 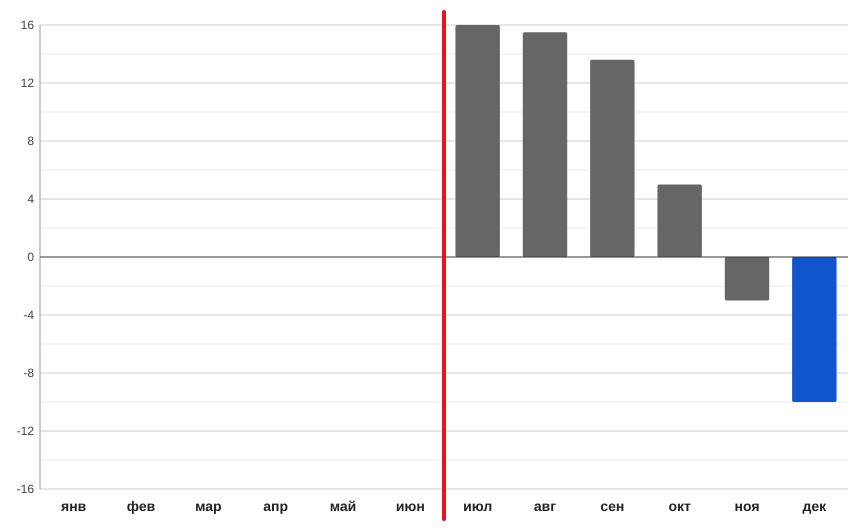 What do you see at coordinates (612, 506) in the screenshot?
I see `x-tick-label: сен` at bounding box center [612, 506].